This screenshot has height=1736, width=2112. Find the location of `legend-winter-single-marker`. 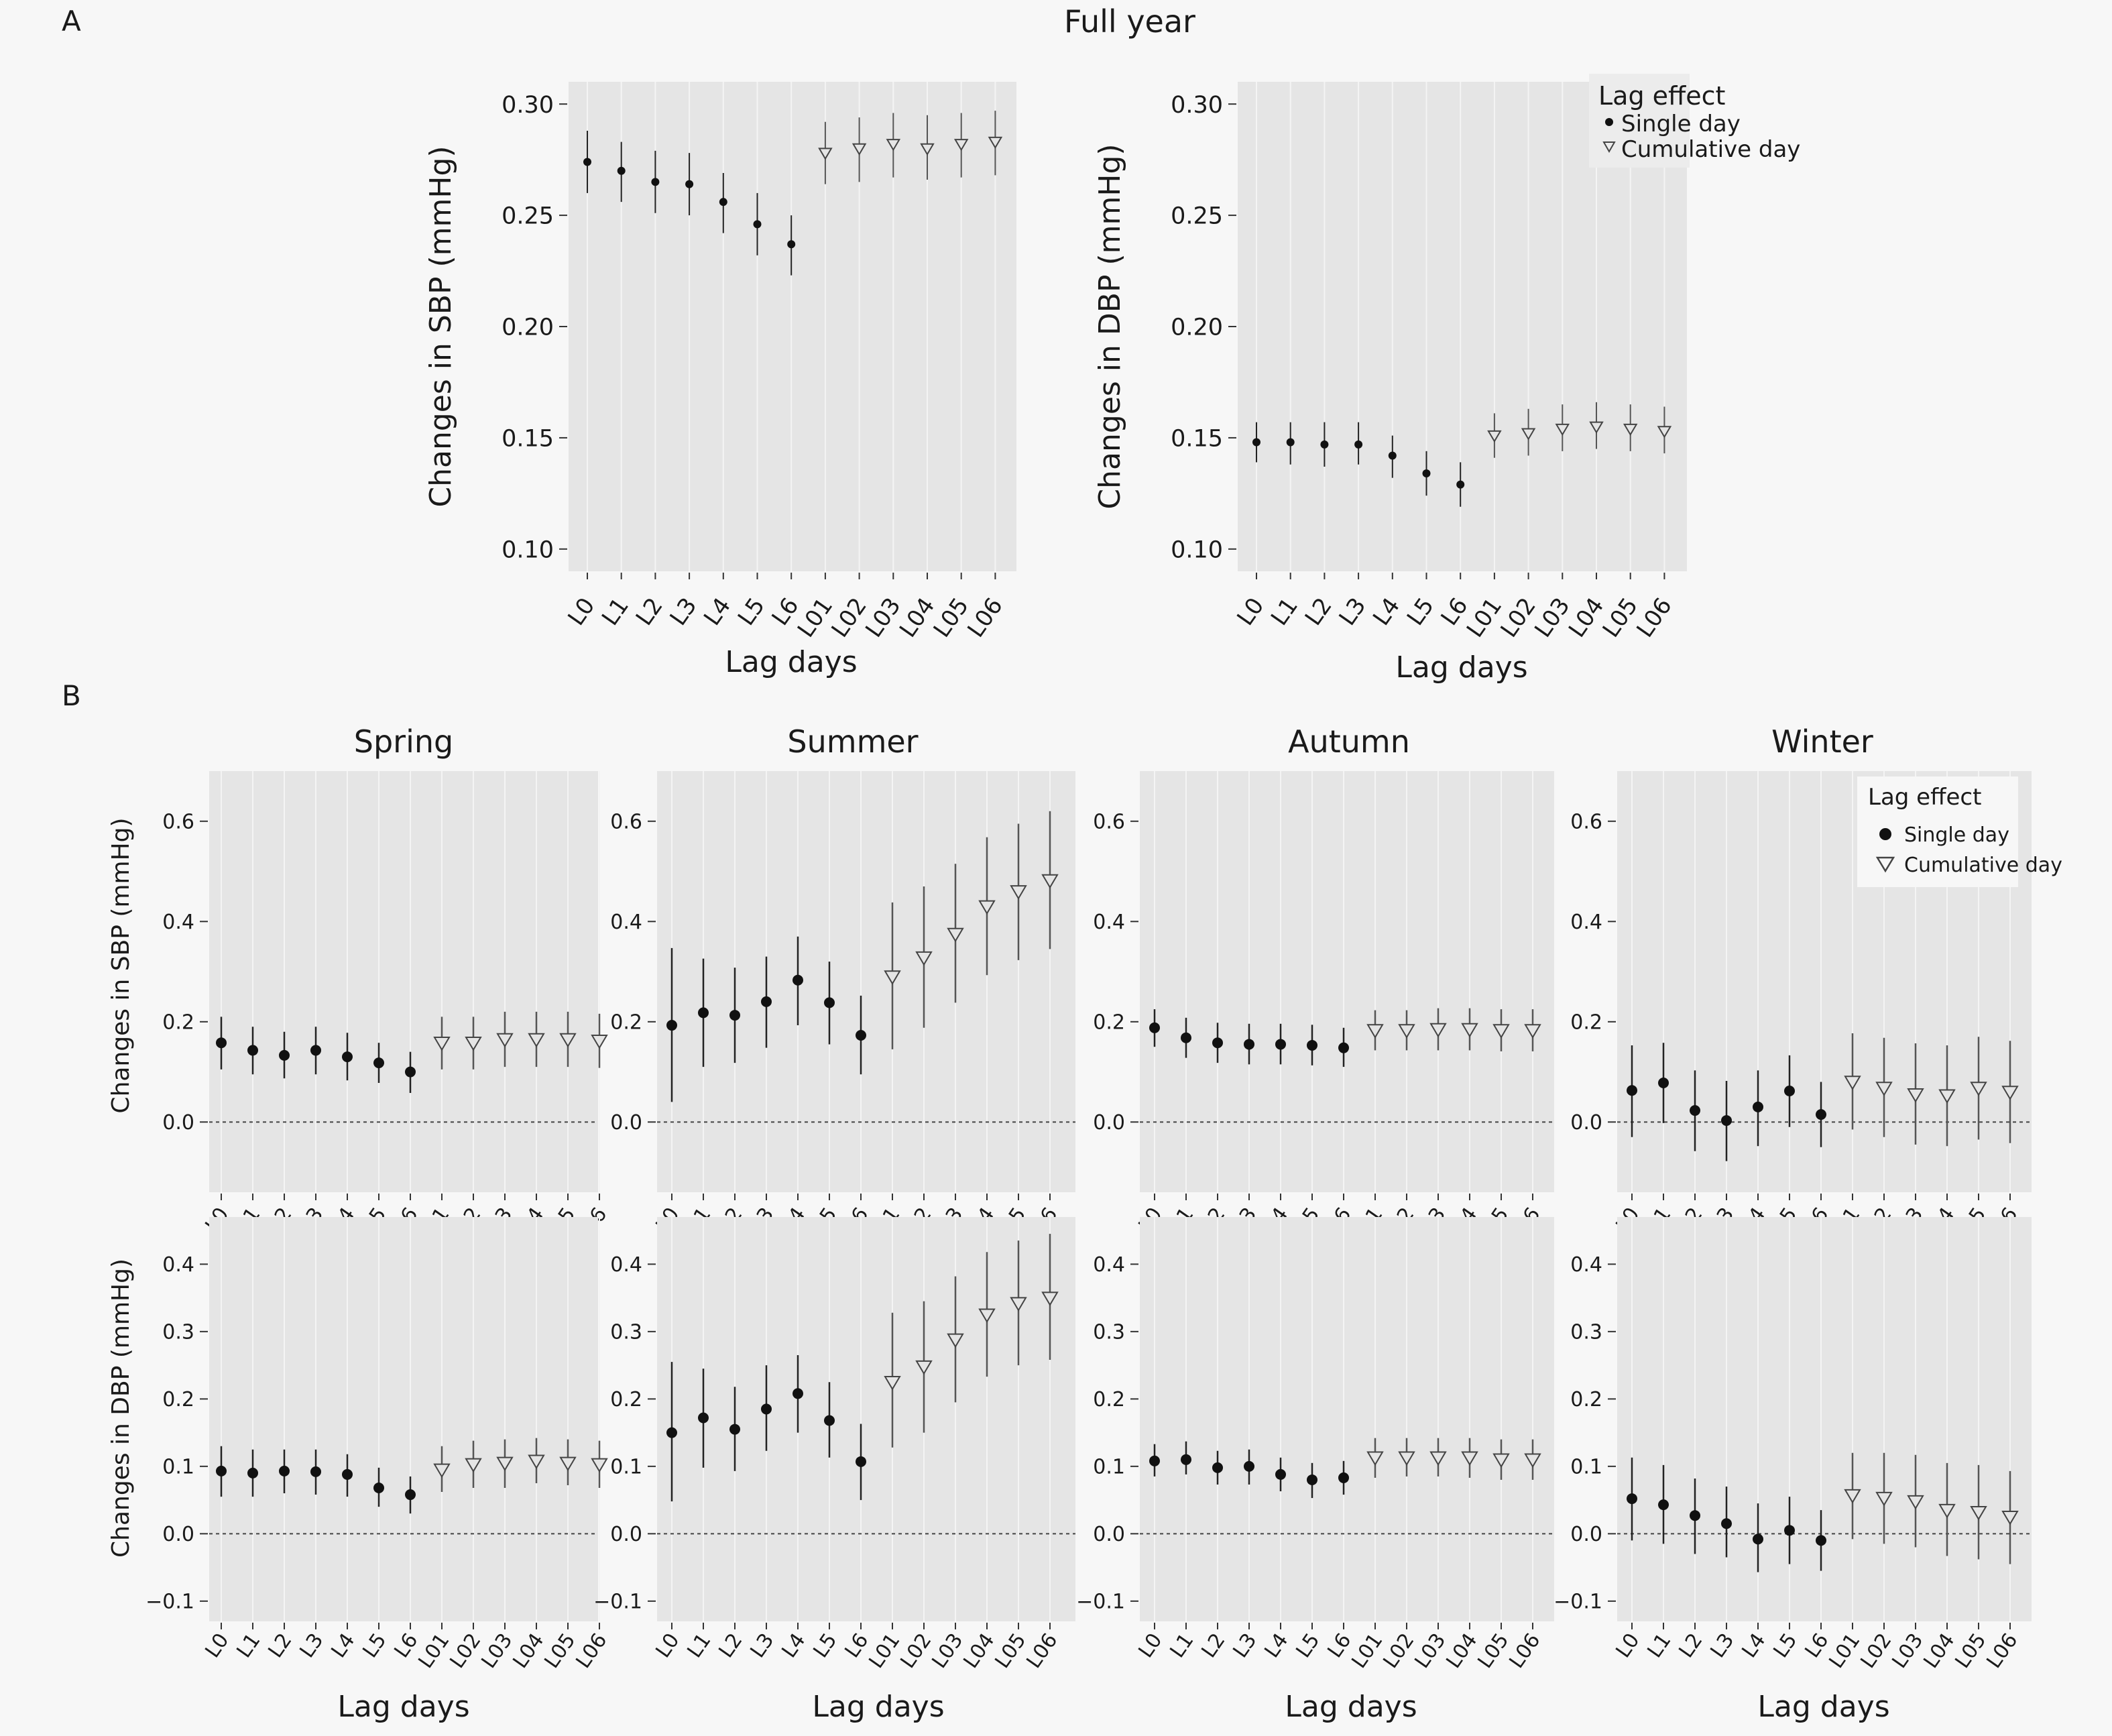

legend-winter-single-marker is located at coordinates (1885, 834).